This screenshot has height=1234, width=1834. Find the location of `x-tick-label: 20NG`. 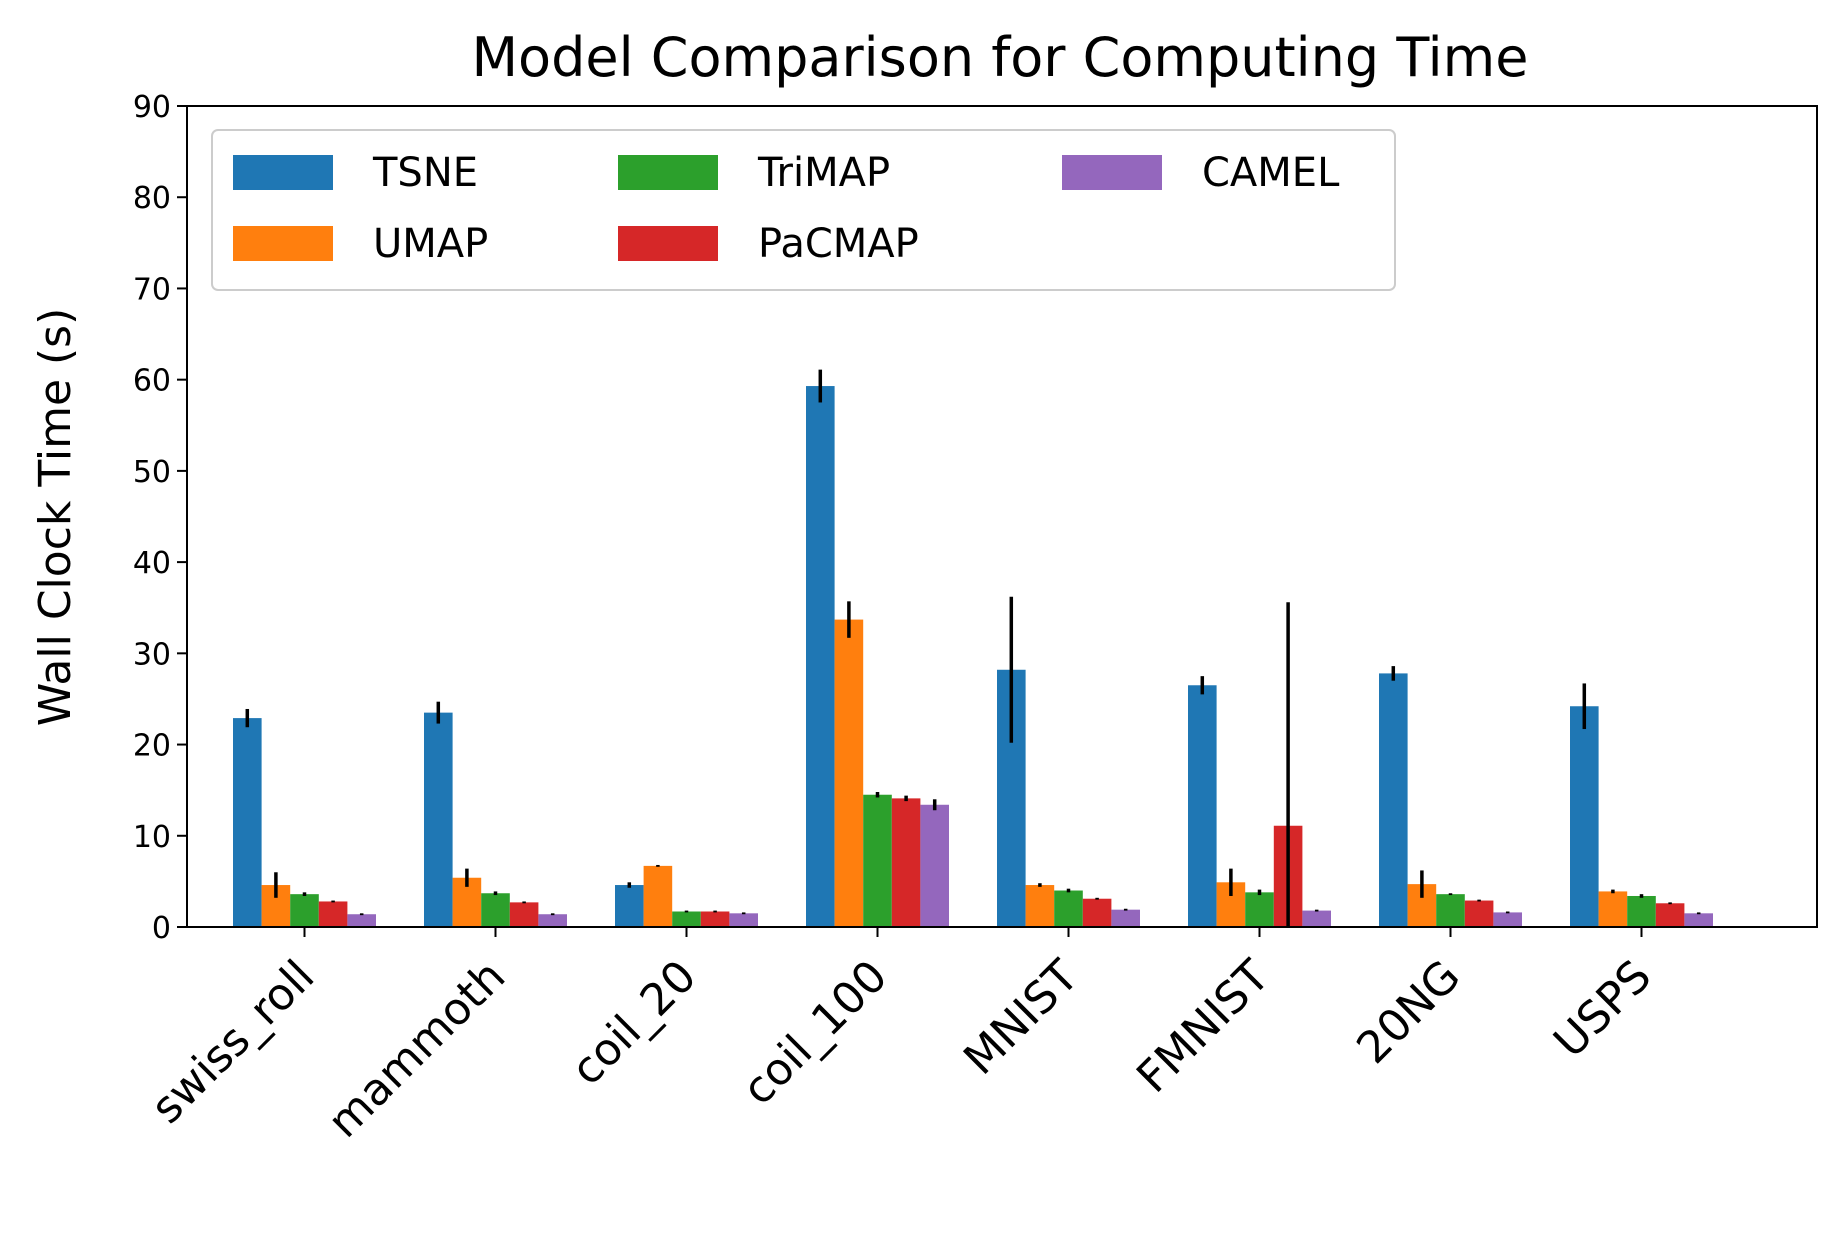

x-tick-label: 20NG is located at coordinates (1408, 1012).